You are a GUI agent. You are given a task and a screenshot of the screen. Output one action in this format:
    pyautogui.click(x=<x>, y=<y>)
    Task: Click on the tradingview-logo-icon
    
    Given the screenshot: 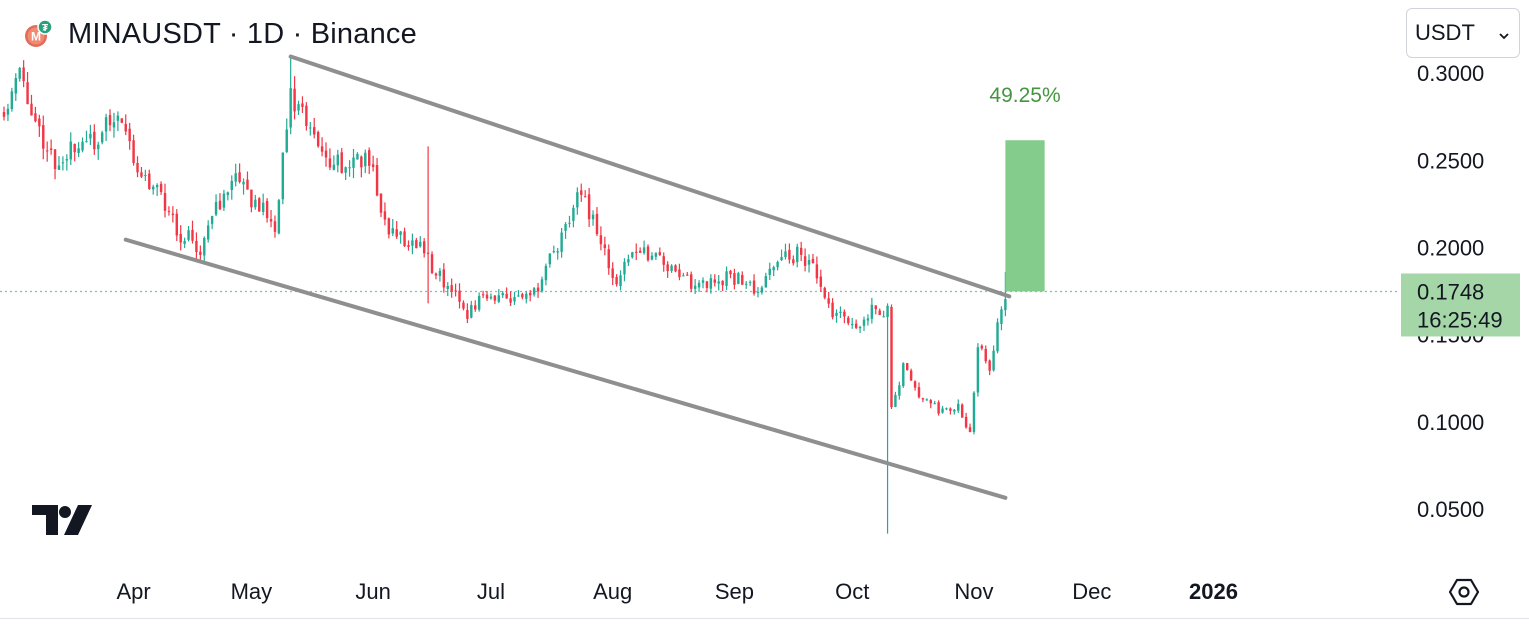 What is the action you would take?
    pyautogui.click(x=62, y=522)
    